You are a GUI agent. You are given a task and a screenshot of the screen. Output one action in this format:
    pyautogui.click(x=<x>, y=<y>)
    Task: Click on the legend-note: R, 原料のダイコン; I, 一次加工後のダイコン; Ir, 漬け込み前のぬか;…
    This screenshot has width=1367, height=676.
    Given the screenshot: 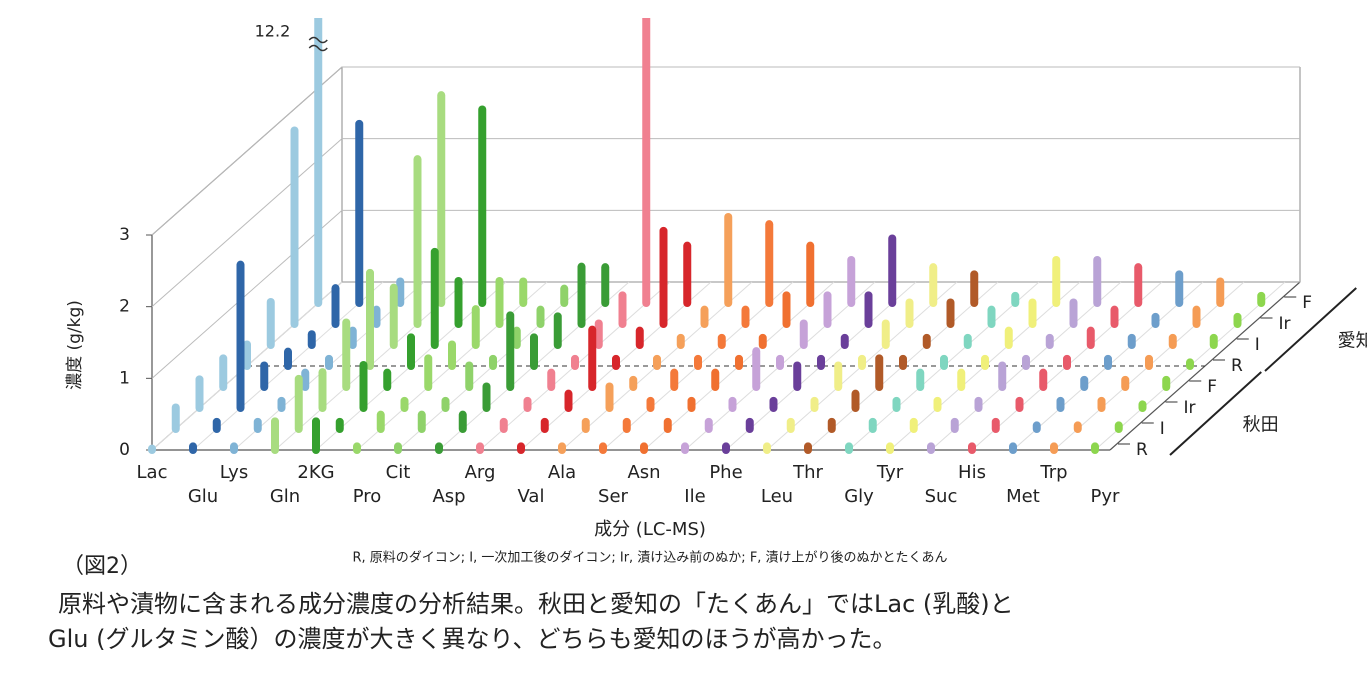 What is the action you would take?
    pyautogui.click(x=649, y=558)
    